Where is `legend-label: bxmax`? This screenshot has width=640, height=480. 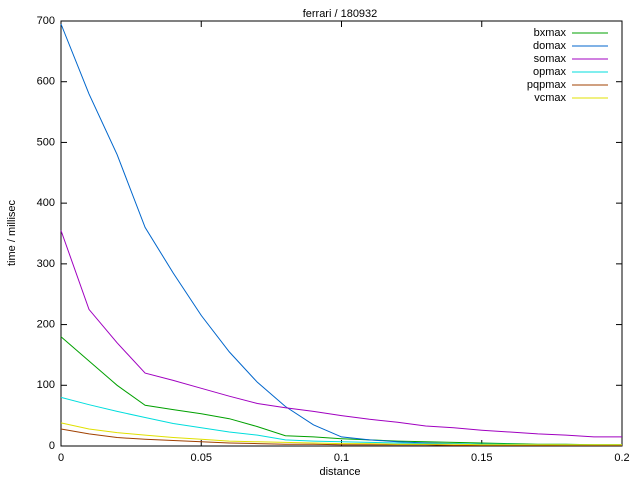
legend-label: bxmax is located at coordinates (550, 33).